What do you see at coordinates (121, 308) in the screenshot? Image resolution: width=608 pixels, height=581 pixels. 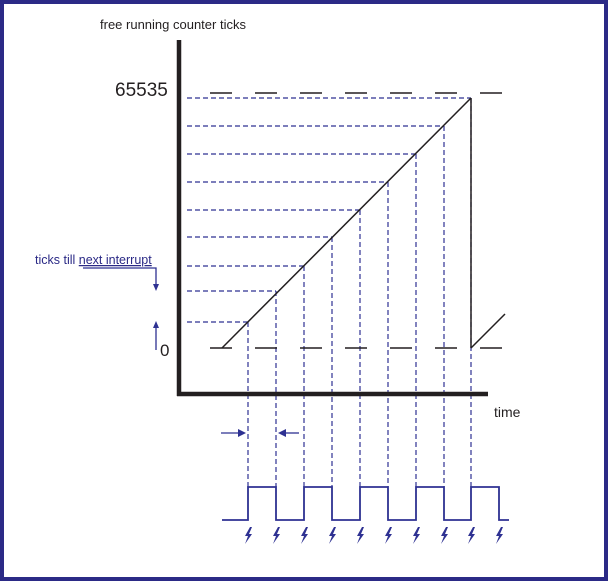 I see `annotation-markers` at bounding box center [121, 308].